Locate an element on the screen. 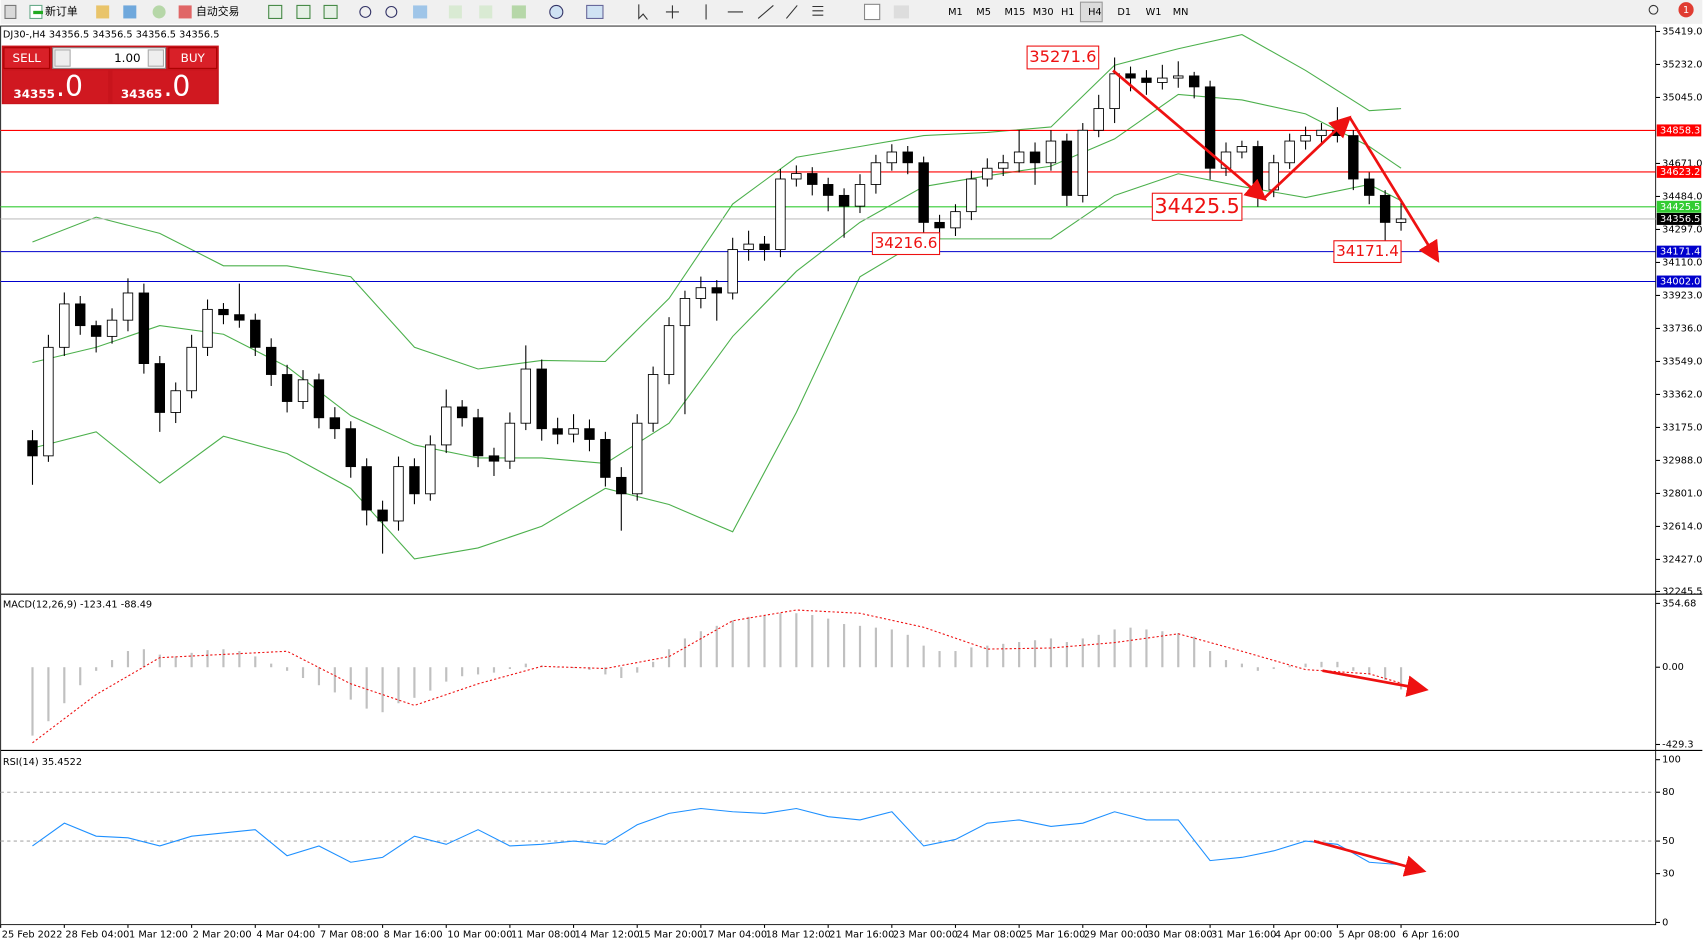 This screenshot has height=942, width=1703. y-tick-label: 35419.0 is located at coordinates (1682, 31).